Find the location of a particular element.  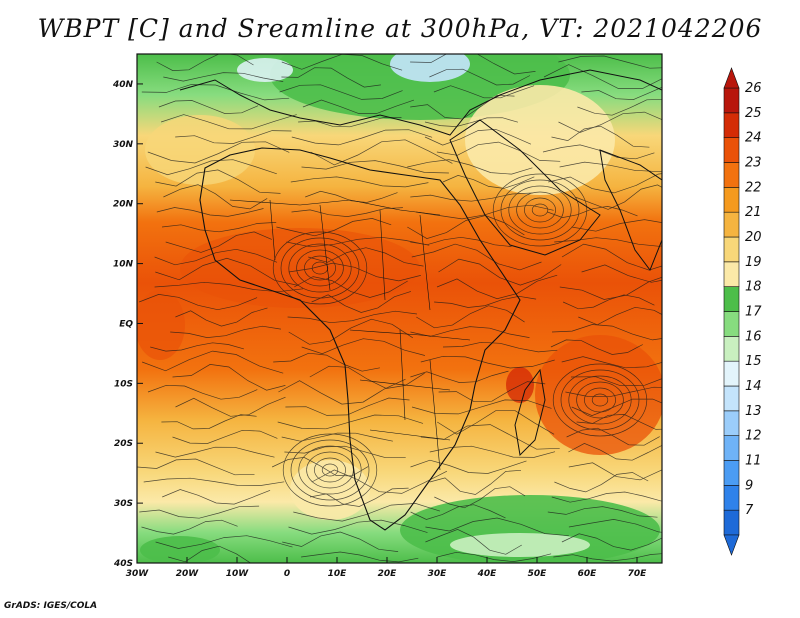

lon-ticks: 30W 20W 10W 0 10E 20E 30E 40E 50E 60E 70E is located at coordinates (386, 568).